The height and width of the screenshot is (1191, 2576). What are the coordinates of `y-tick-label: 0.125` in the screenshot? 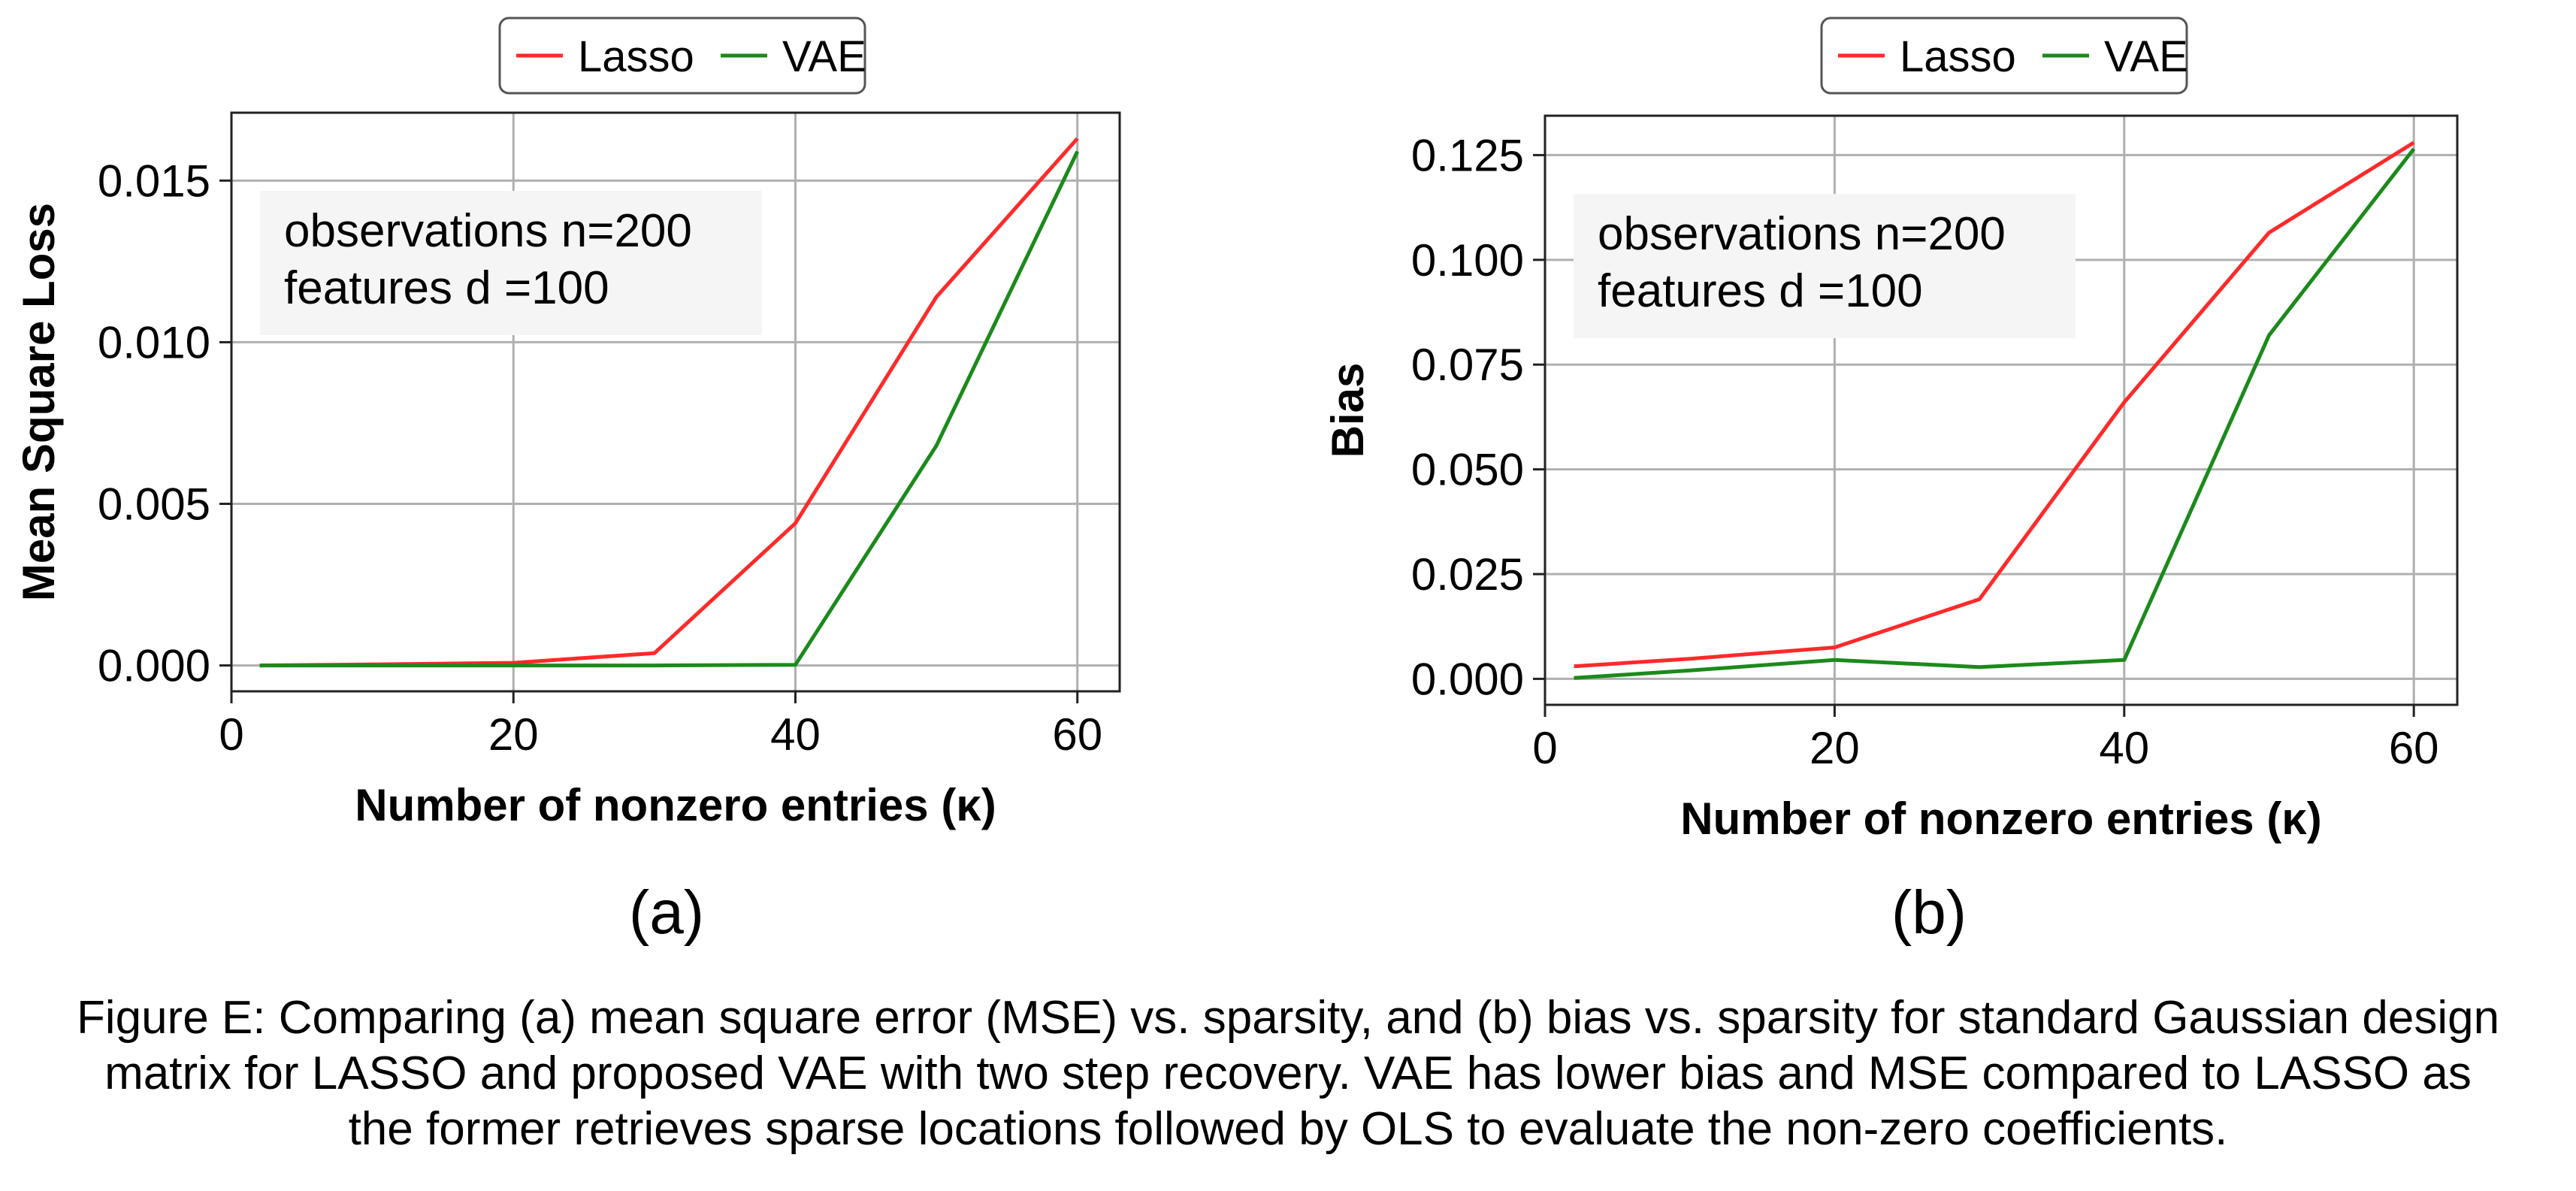 It's located at (1468, 155).